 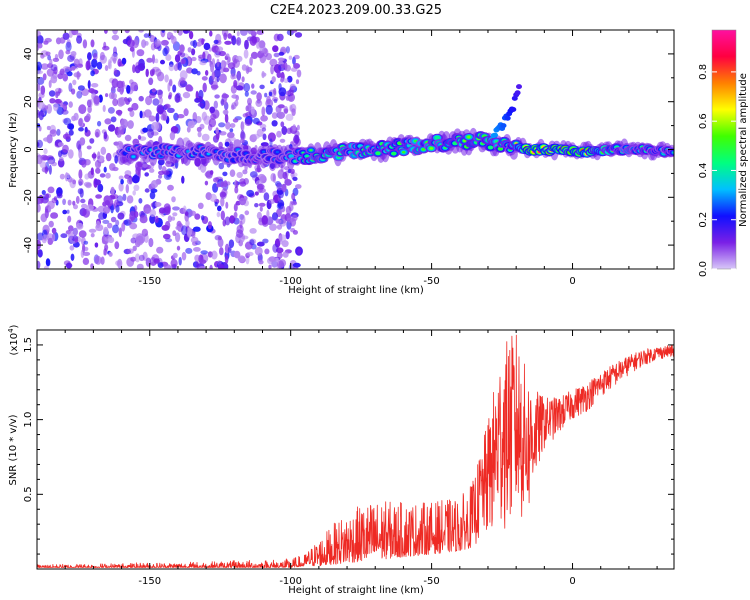 What do you see at coordinates (28, 245) in the screenshot?
I see `y-tick-label: -40` at bounding box center [28, 245].